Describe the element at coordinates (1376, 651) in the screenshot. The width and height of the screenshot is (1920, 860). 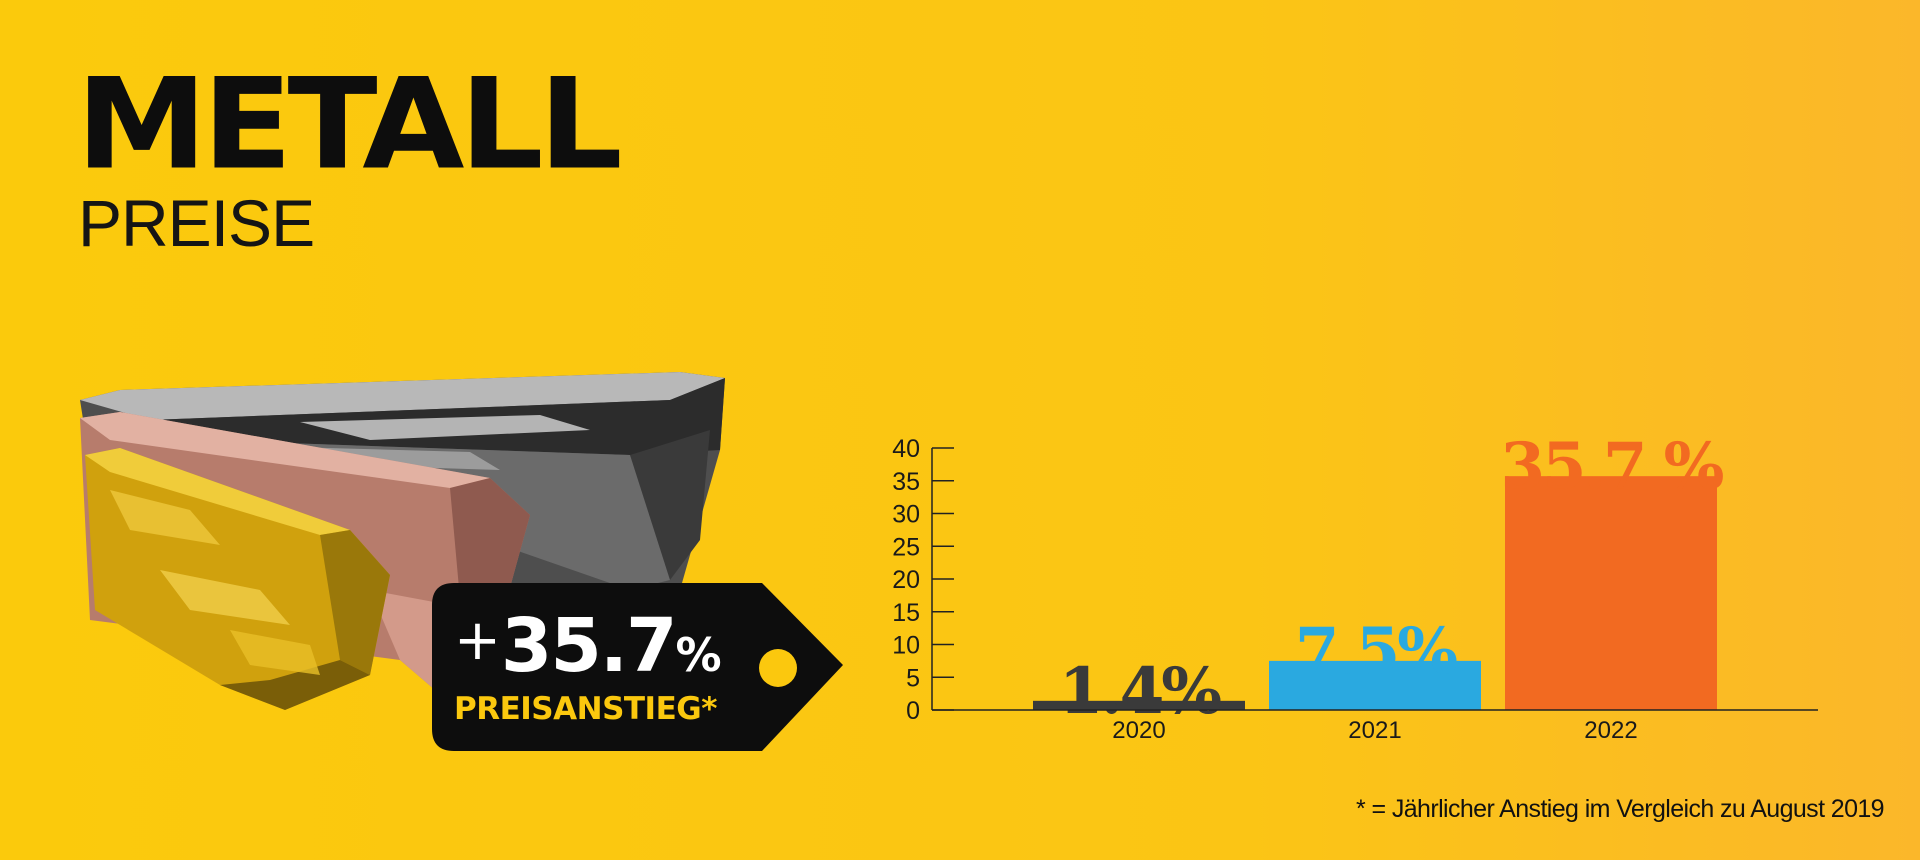
I see `data-label-2021: 7.5%` at that location.